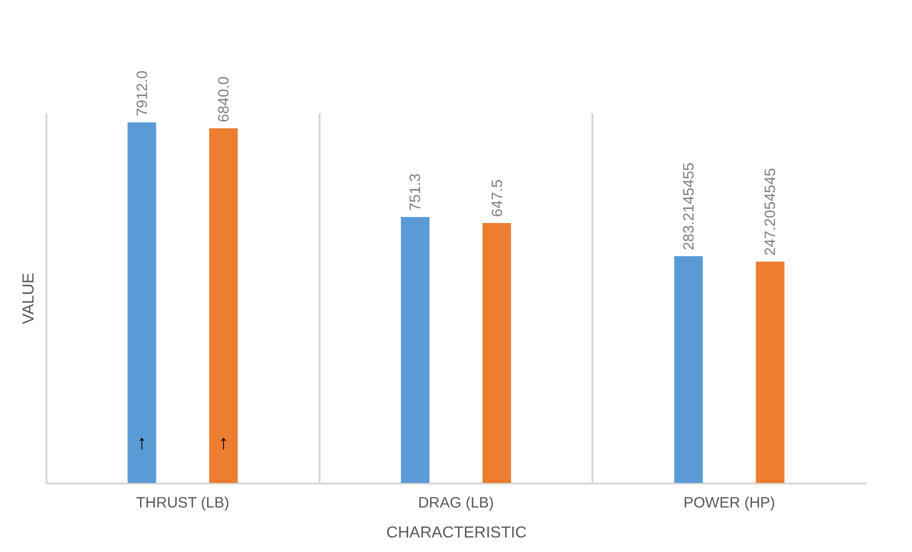 The image size is (912, 552). What do you see at coordinates (183, 503) in the screenshot?
I see `x-tick-label: THRUST (LB)` at bounding box center [183, 503].